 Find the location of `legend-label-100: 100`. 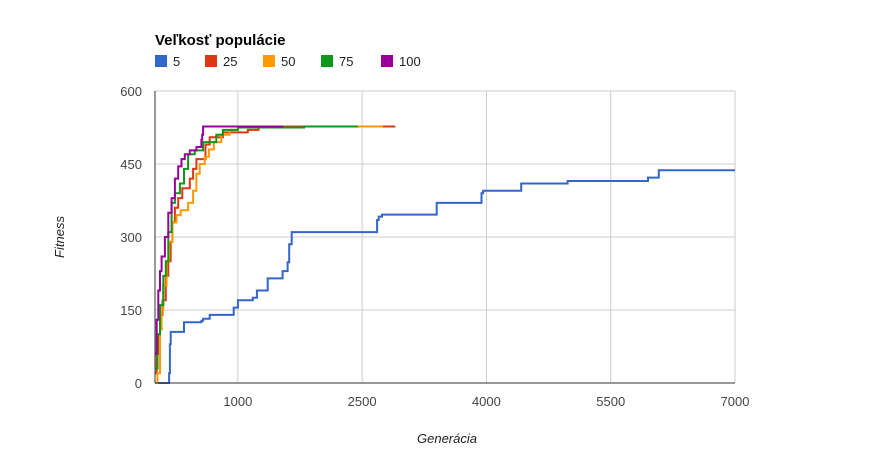

legend-label-100: 100 is located at coordinates (410, 61).